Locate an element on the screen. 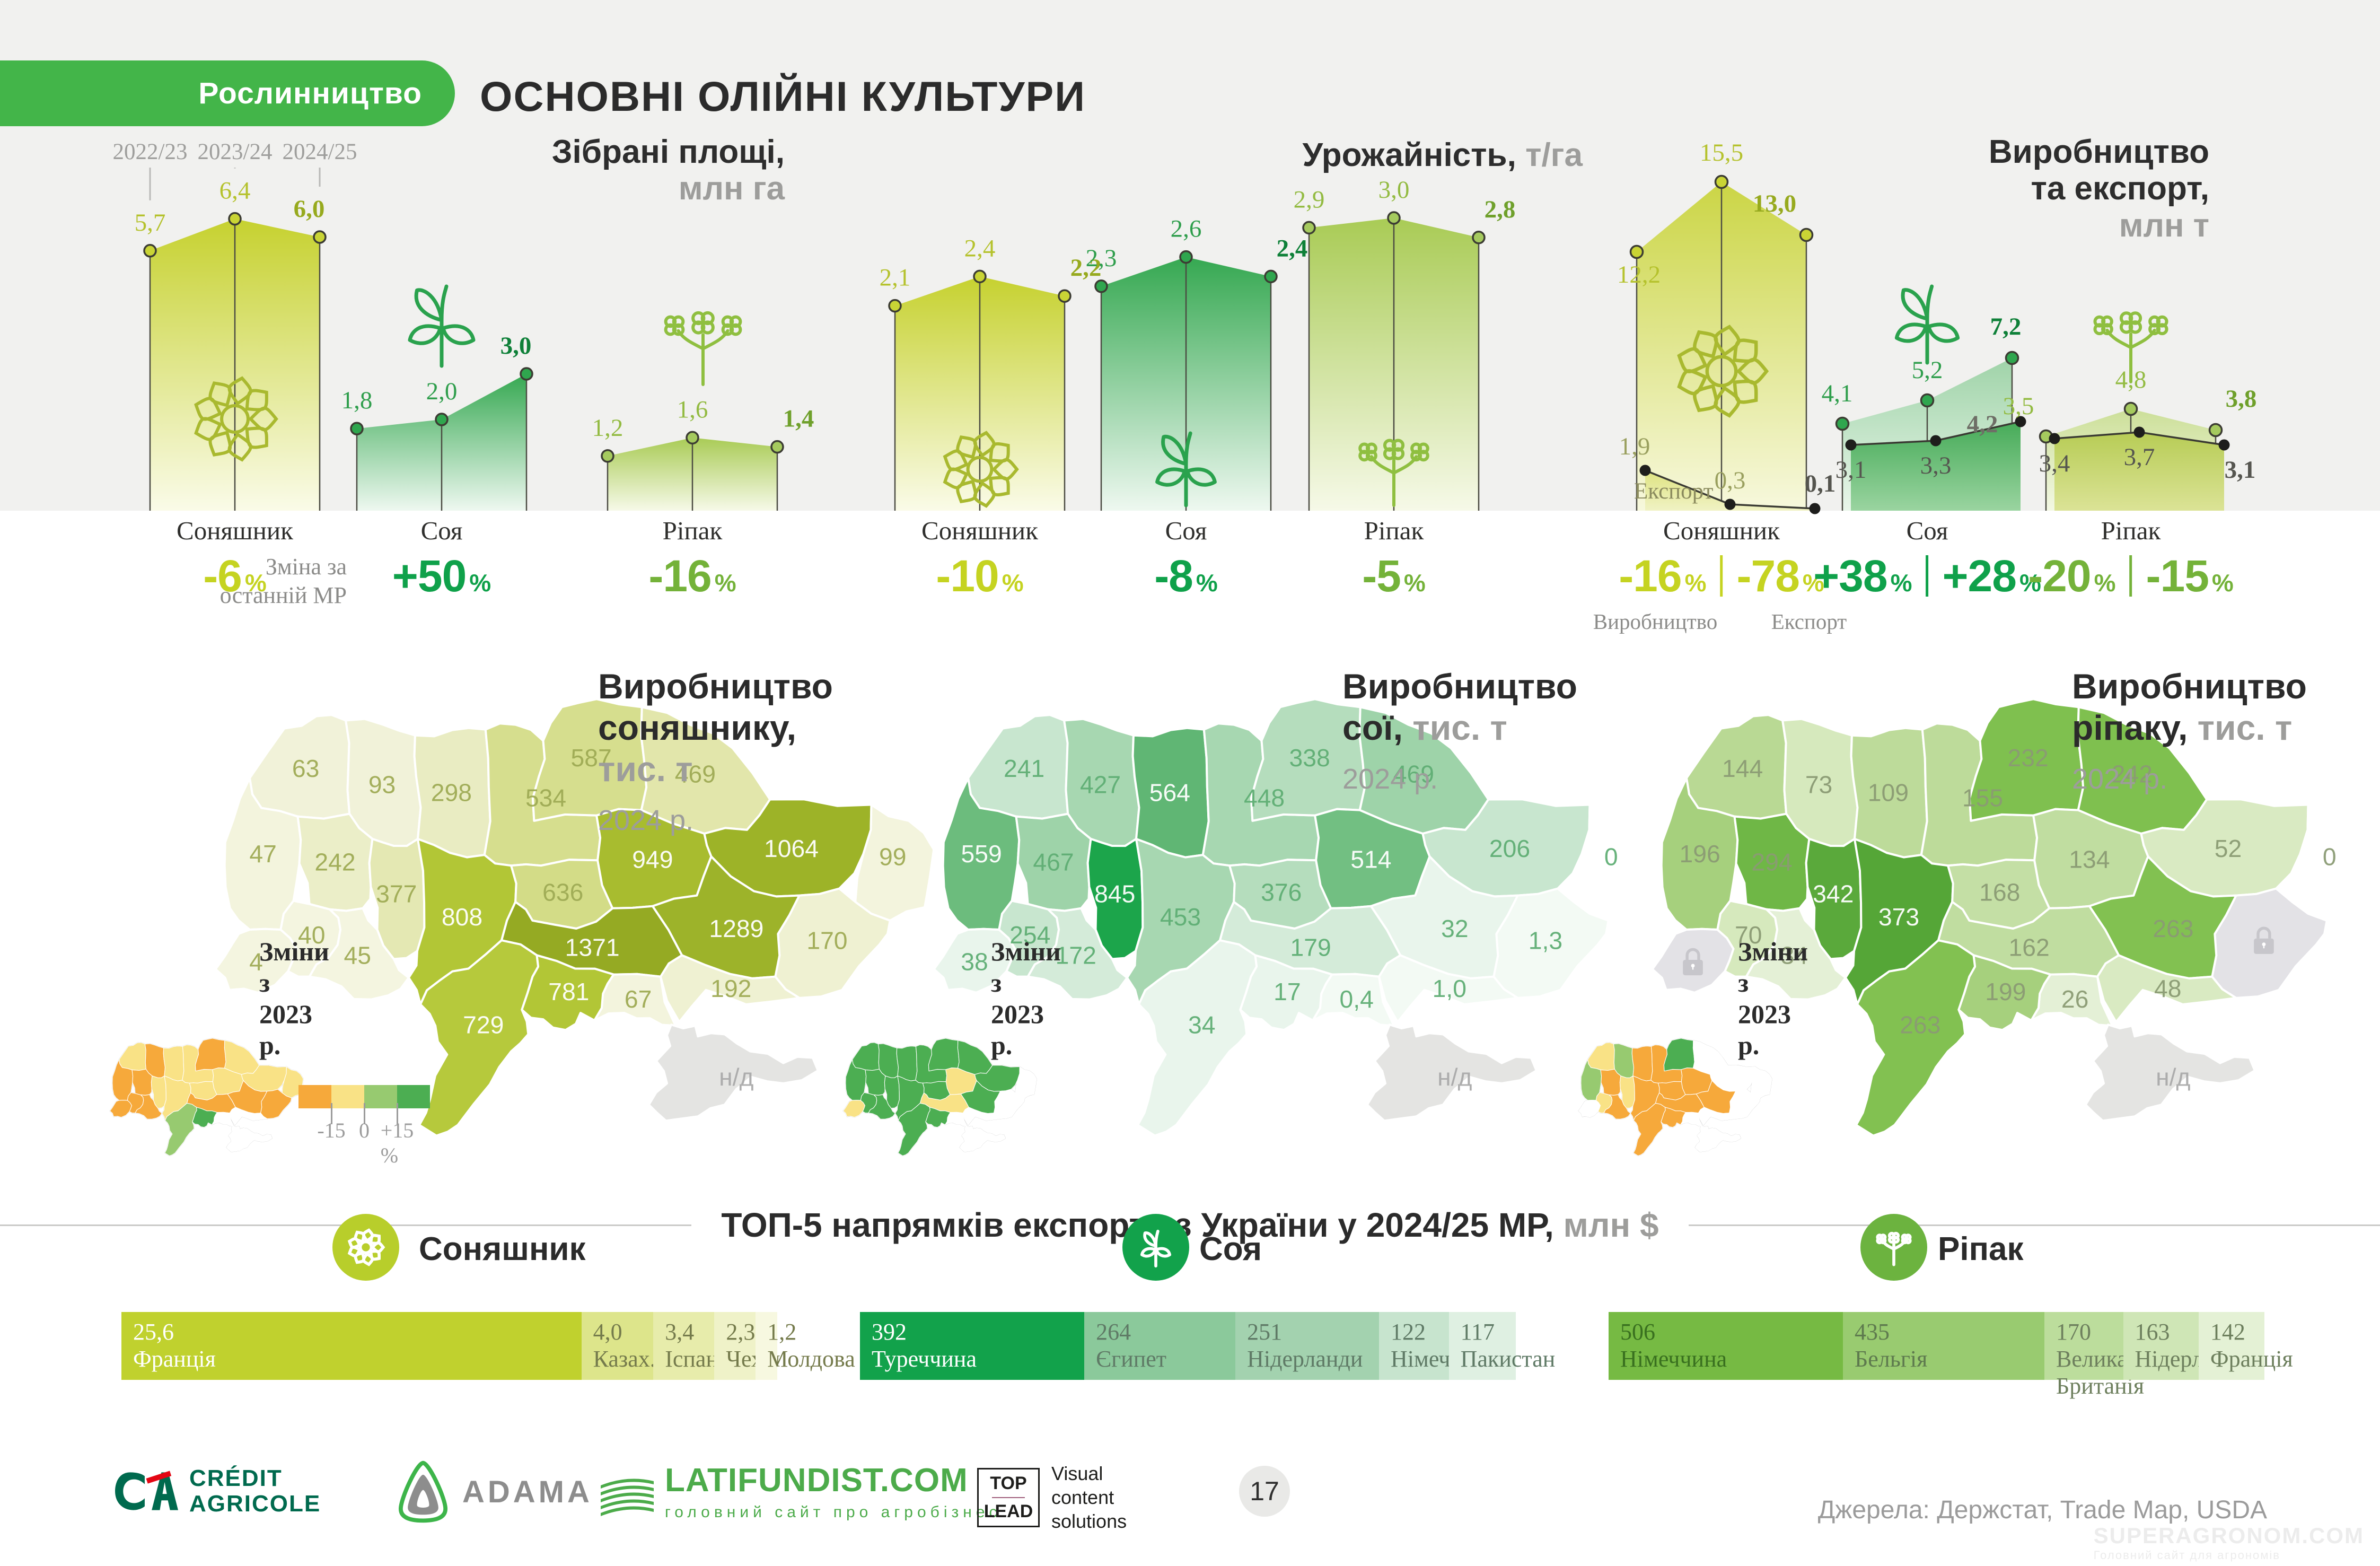  bar-segment: 3,4 Іспанія is located at coordinates (694, 1346).